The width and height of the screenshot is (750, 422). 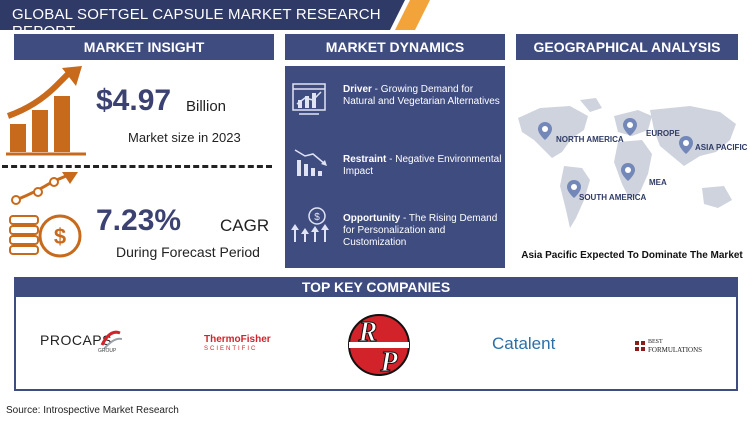 What do you see at coordinates (45, 215) in the screenshot?
I see `dollar-coins-icon: $` at bounding box center [45, 215].